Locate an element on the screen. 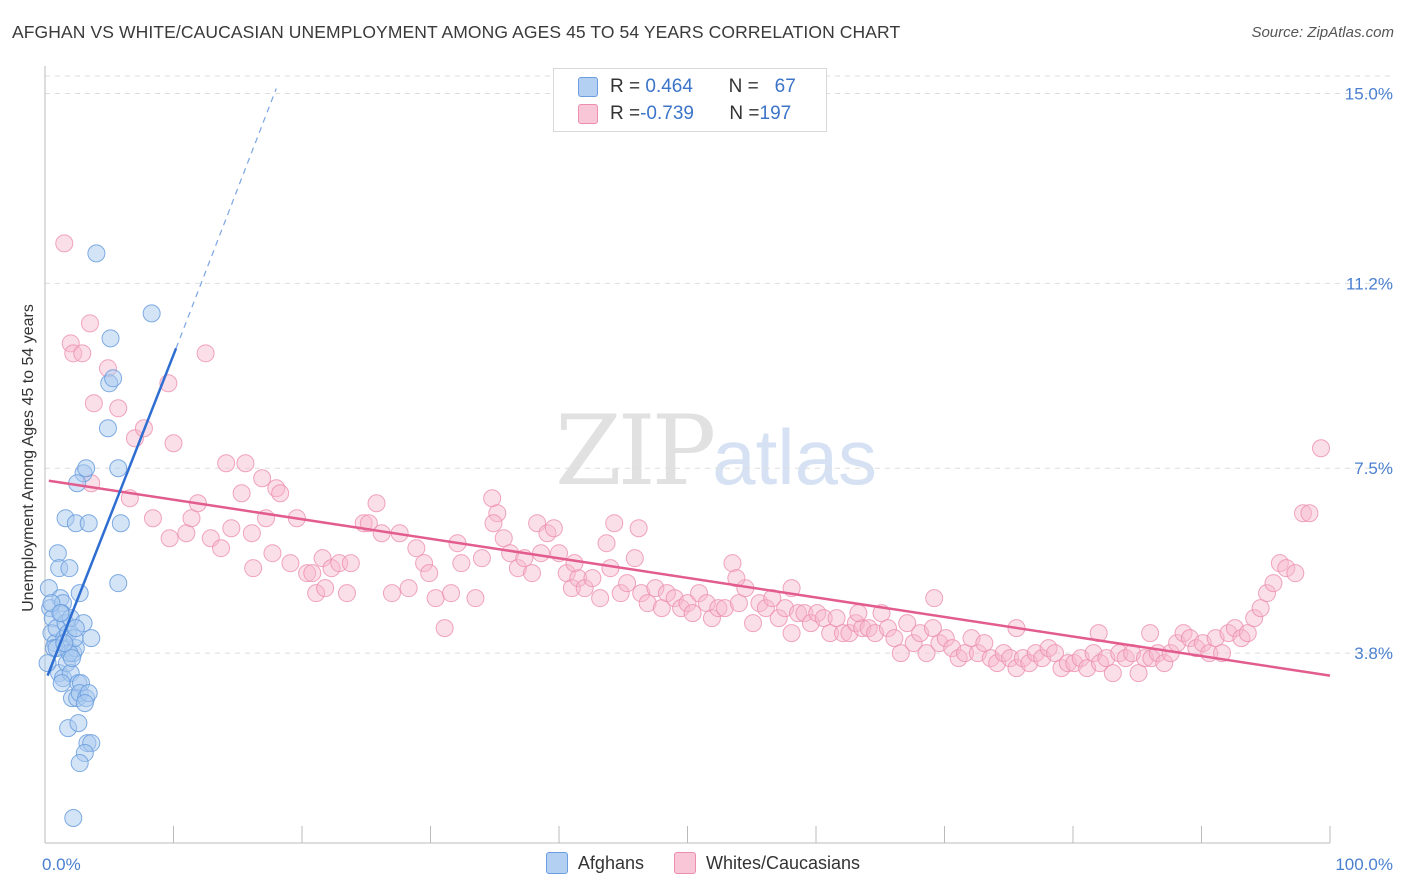 This screenshot has width=1406, height=892. legend-row-afghans: R = 0.464 N = 67 is located at coordinates (687, 87).